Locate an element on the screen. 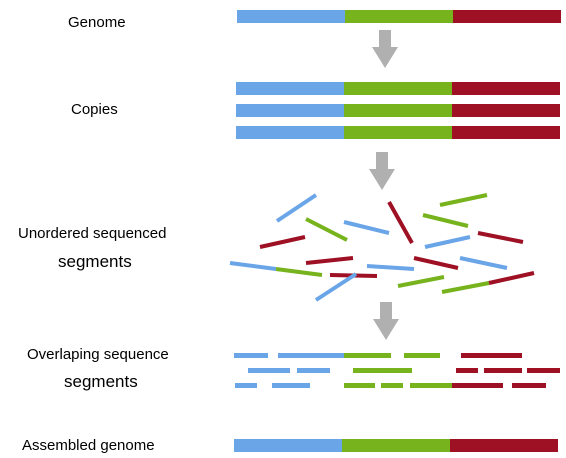 This screenshot has height=458, width=566. label-overlapping-line2: segments is located at coordinates (101, 381).